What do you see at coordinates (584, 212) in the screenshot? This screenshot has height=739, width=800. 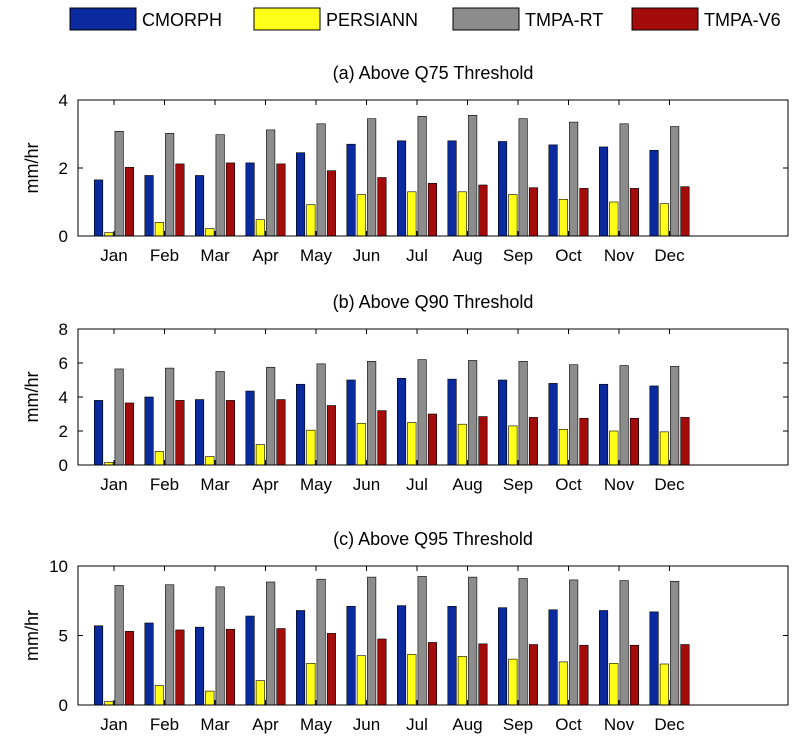 I see `bar-tmpa-v6-oct` at bounding box center [584, 212].